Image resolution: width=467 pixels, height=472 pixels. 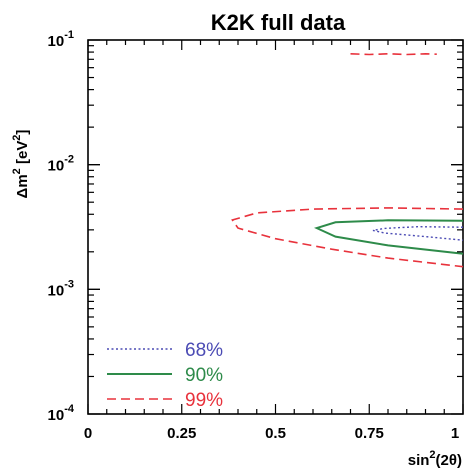 I want to click on y-tick-label: 10⁻¹, so click(x=61, y=39).